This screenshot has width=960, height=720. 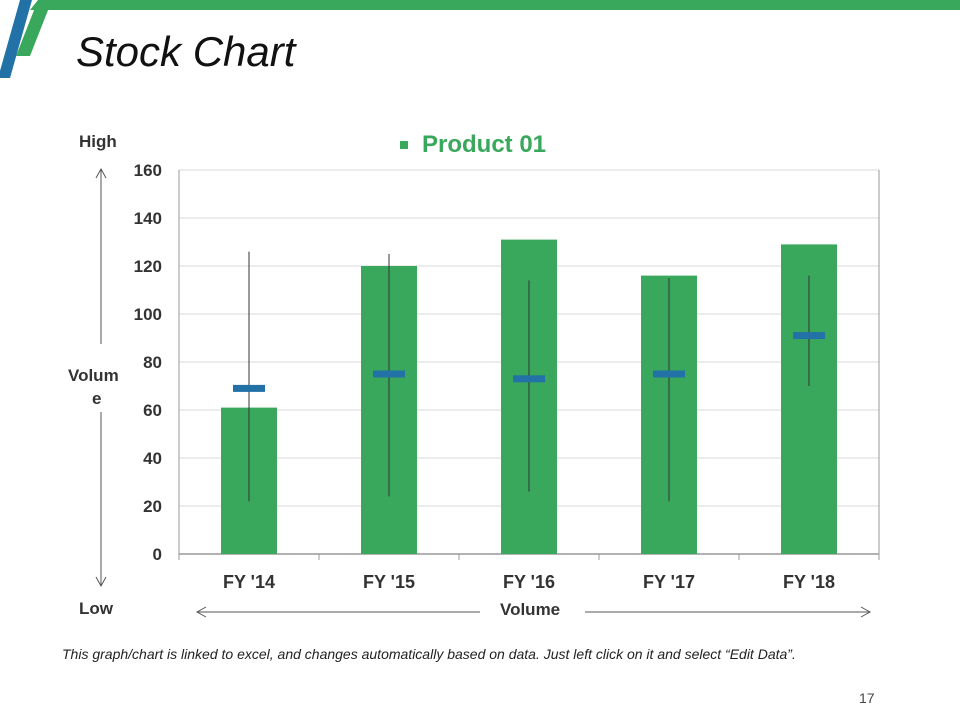 What do you see at coordinates (148, 170) in the screenshot?
I see `y-tick-label: 160` at bounding box center [148, 170].